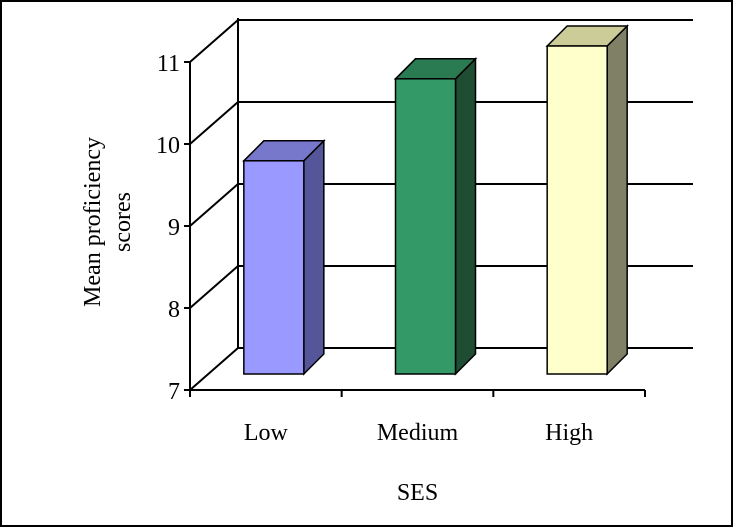  I want to click on y-tick-label: 8, so click(174, 310).